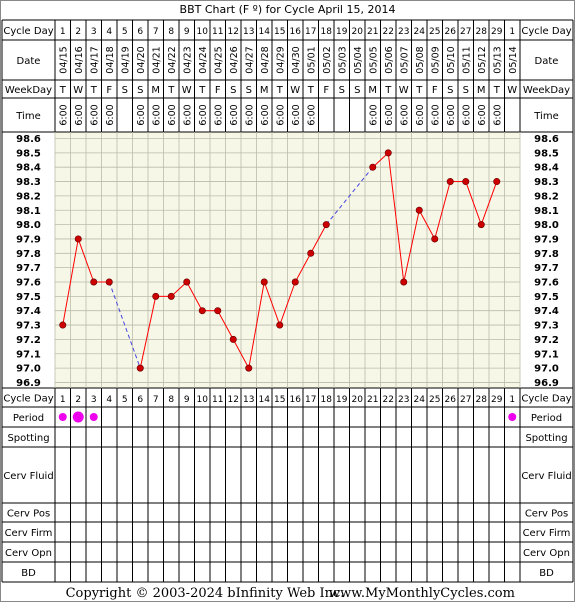 Image resolution: width=575 pixels, height=602 pixels. What do you see at coordinates (546, 311) in the screenshot?
I see `y-tick-label-right: 97.4` at bounding box center [546, 311].